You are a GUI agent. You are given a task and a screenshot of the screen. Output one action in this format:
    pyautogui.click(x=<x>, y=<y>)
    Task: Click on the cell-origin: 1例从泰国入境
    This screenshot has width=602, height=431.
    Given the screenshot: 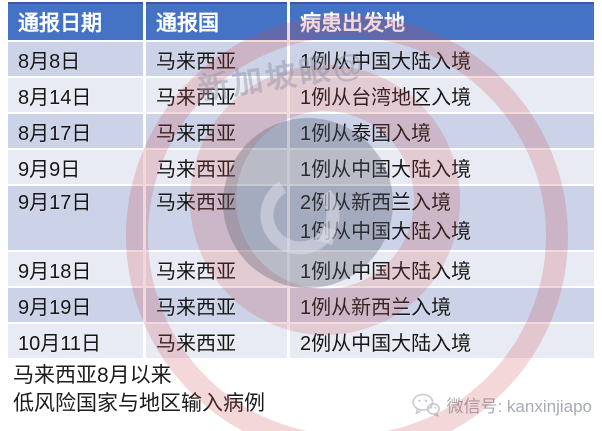 What is the action you would take?
    pyautogui.click(x=442, y=131)
    